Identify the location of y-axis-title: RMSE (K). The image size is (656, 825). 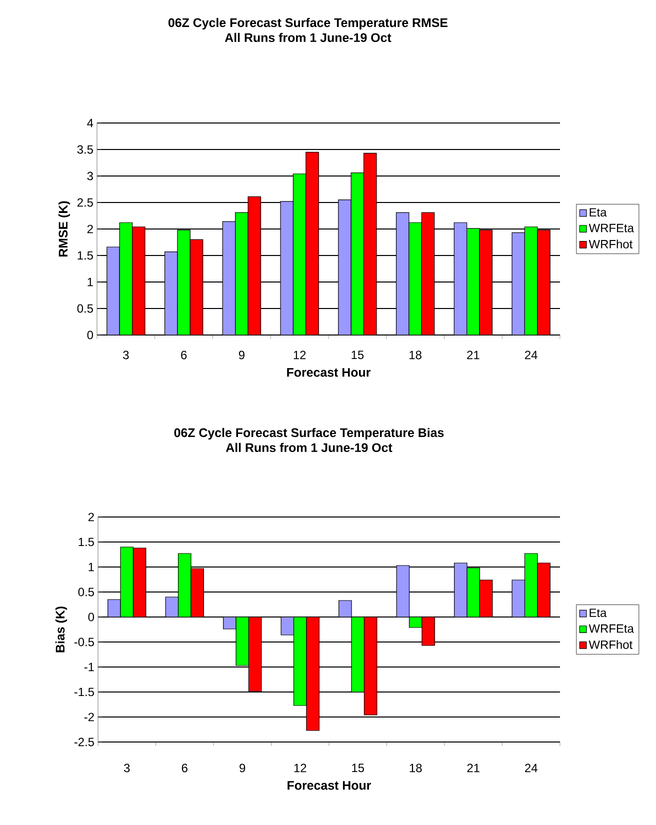
(64, 229).